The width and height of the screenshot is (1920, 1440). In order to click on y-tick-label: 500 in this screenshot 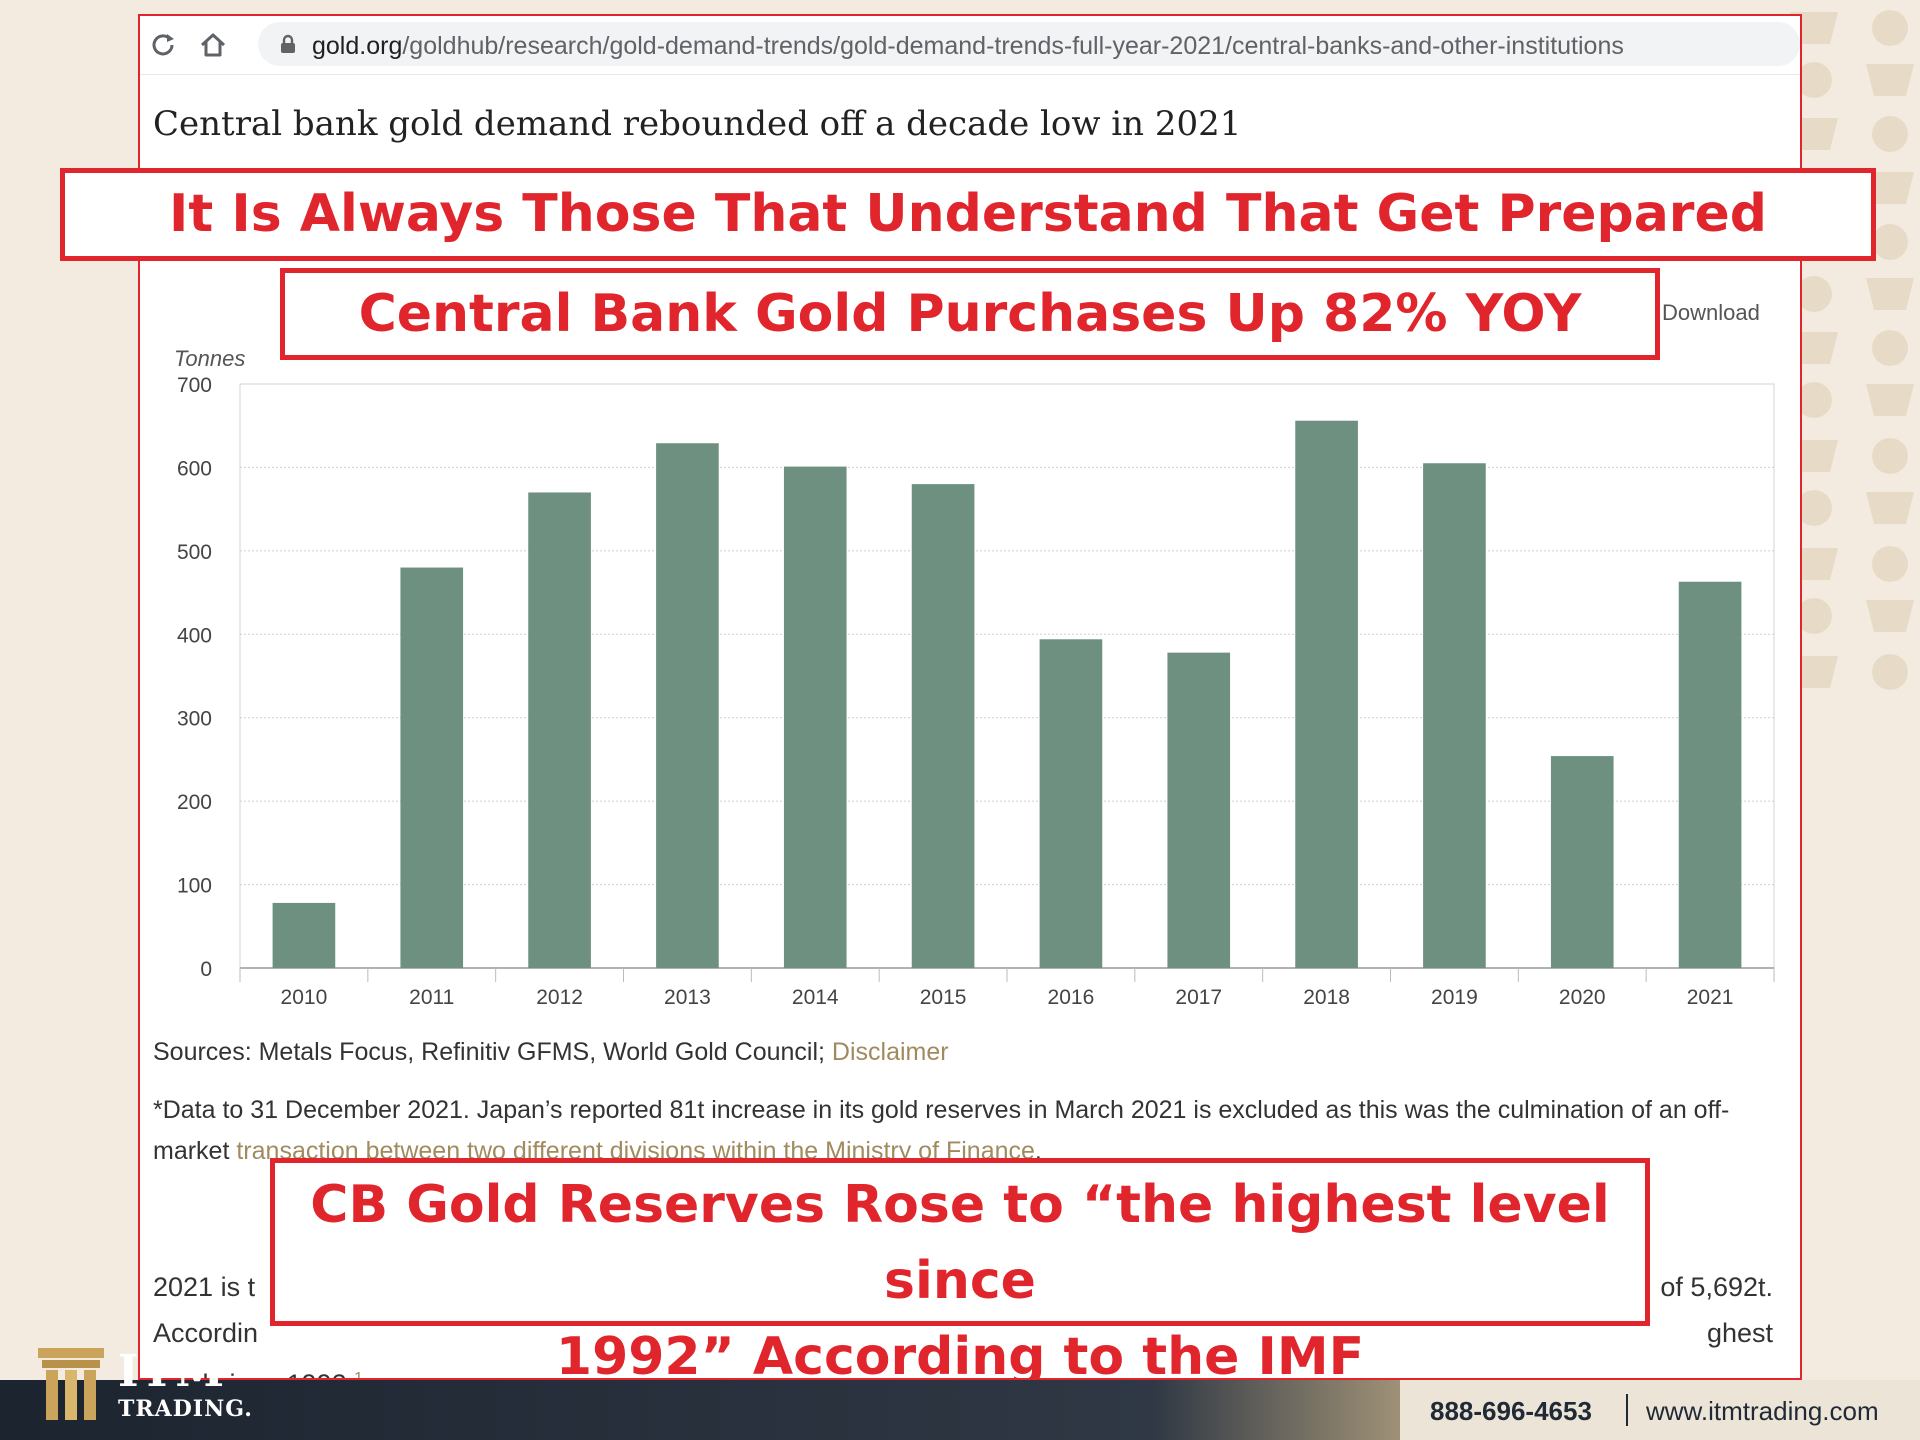, I will do `click(194, 552)`.